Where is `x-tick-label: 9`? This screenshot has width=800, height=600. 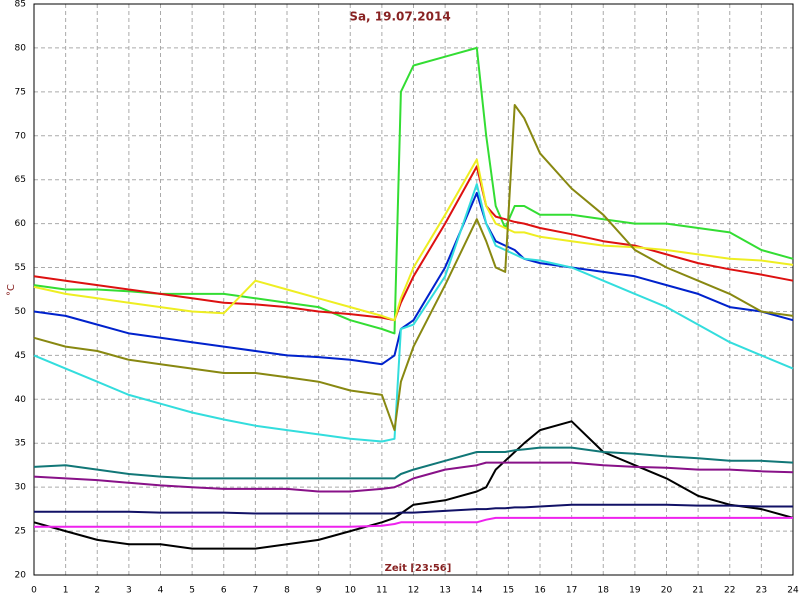 x-tick-label: 9 is located at coordinates (319, 591).